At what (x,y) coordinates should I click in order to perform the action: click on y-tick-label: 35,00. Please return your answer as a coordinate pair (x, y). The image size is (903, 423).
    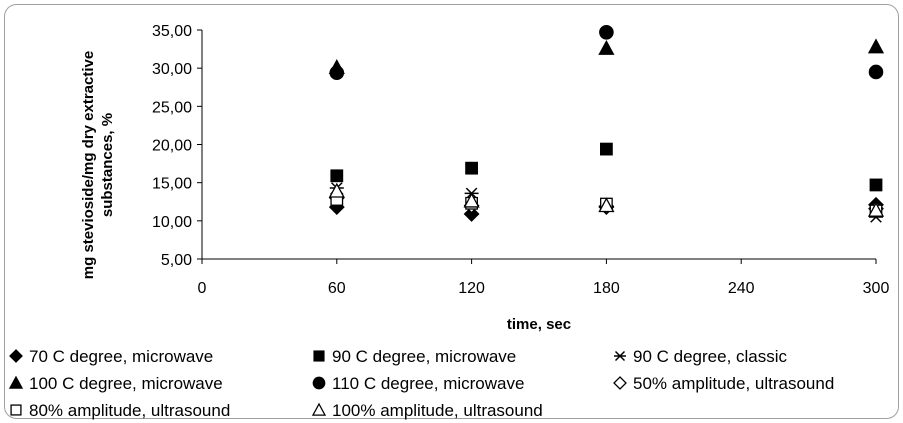
    Looking at the image, I should click on (172, 31).